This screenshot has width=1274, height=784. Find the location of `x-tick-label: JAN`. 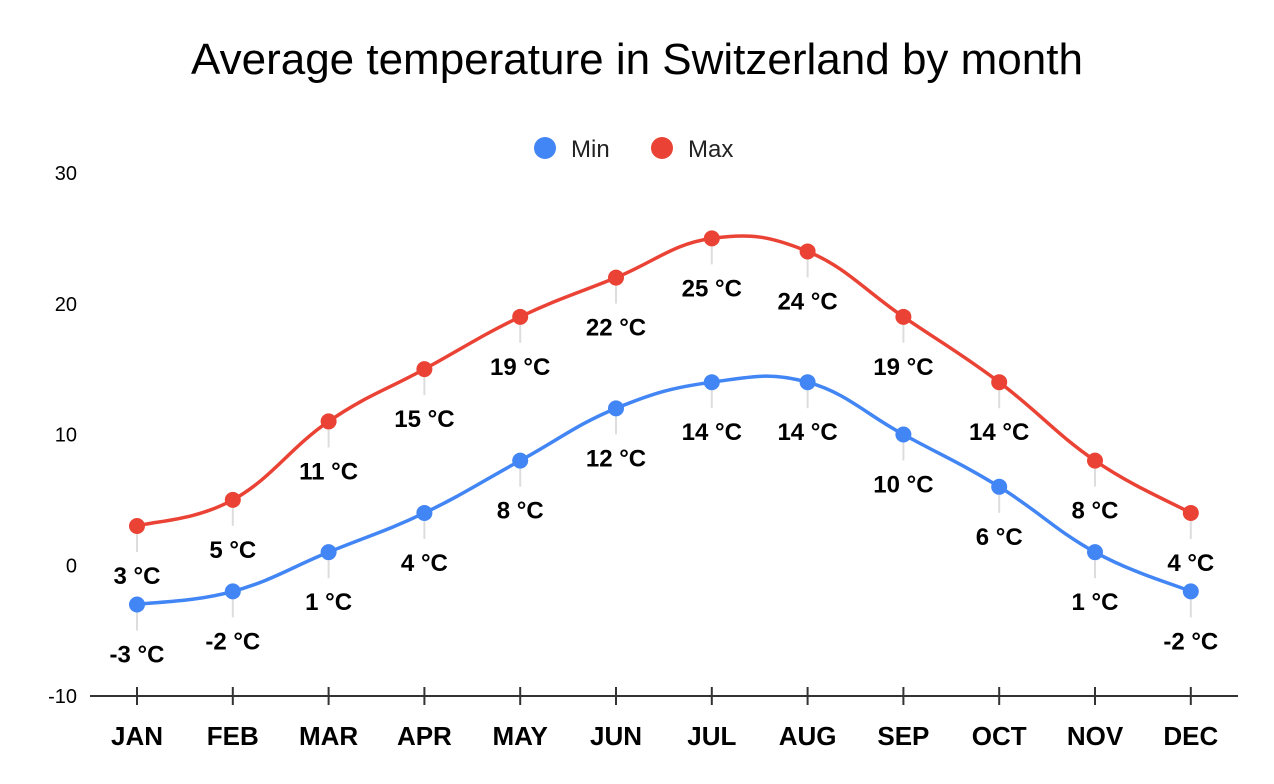

x-tick-label: JAN is located at coordinates (137, 736).